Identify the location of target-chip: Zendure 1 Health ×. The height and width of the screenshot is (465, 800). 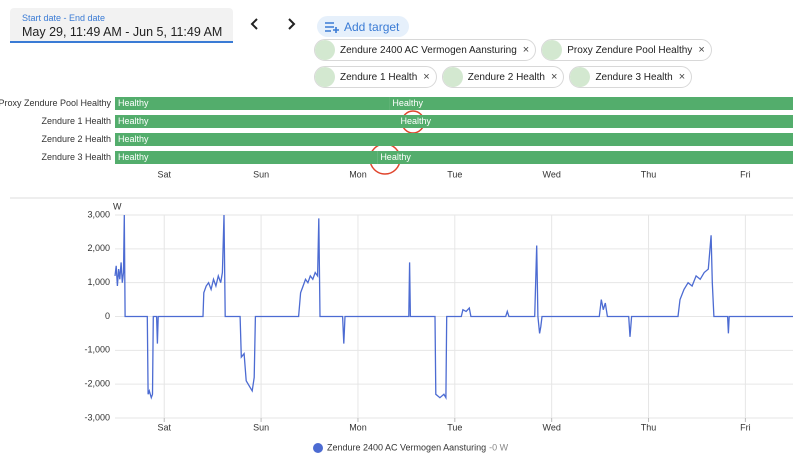
(375, 77).